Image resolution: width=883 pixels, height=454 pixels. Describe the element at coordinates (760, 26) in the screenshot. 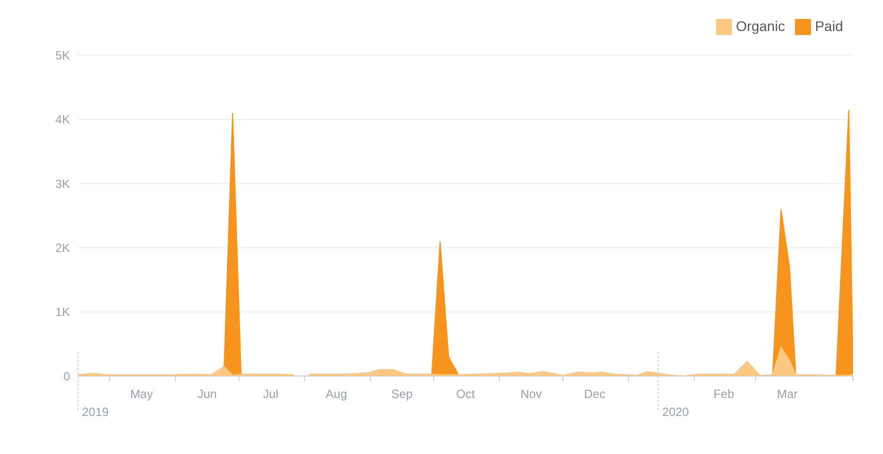

I see `legend-label: Organic` at that location.